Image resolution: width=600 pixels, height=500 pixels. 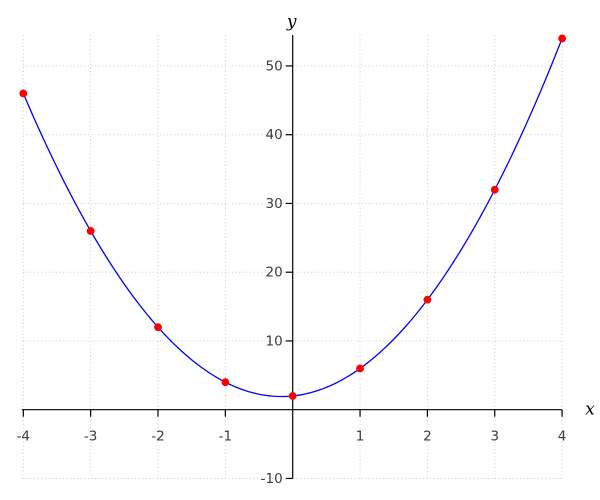 I want to click on y-tick-label: 20, so click(x=274, y=273).